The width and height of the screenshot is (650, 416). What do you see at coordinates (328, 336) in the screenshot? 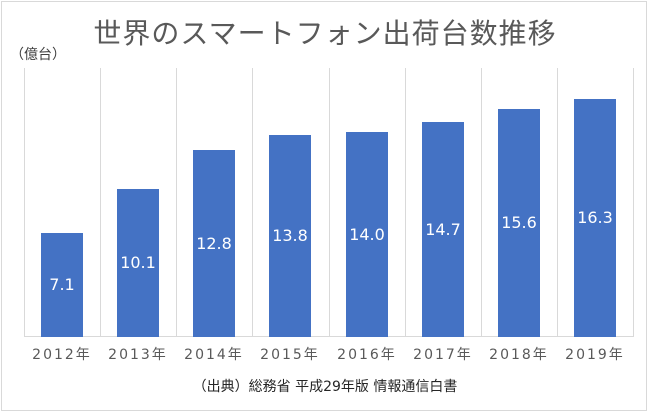
I see `x-axis-line` at bounding box center [328, 336].